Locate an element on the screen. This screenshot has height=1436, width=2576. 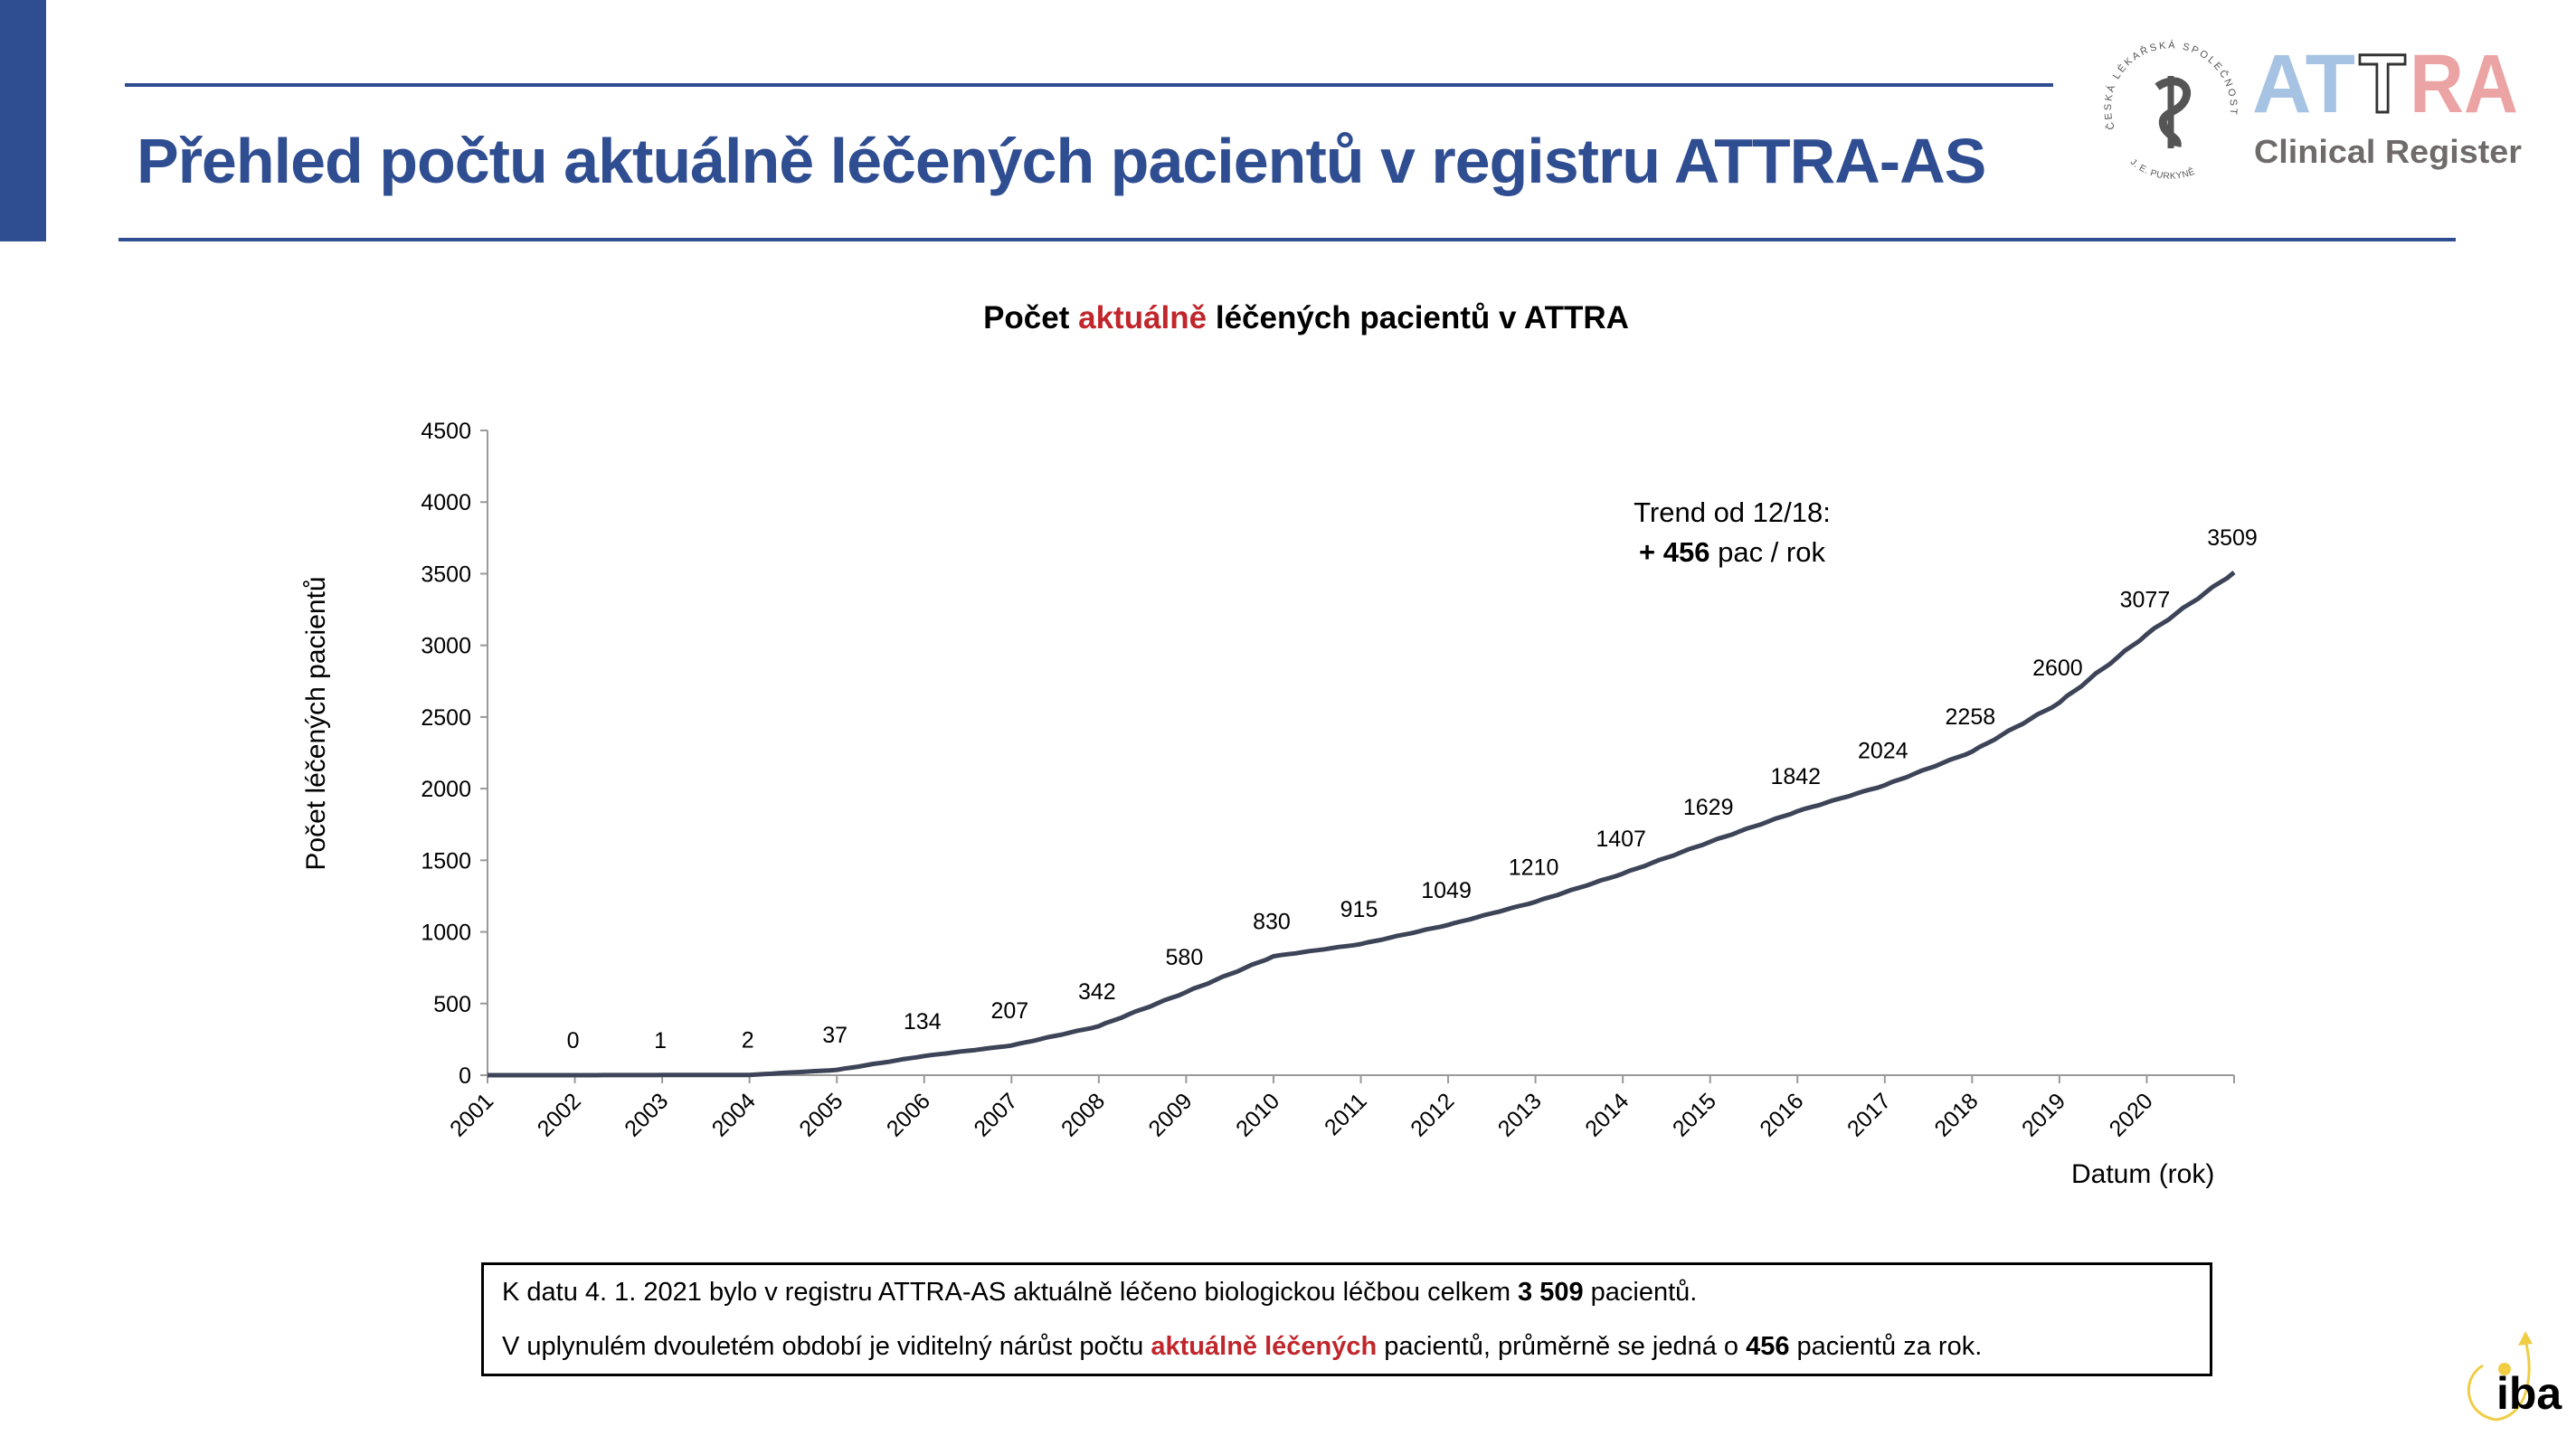
x-tick-label: 2009 is located at coordinates (1171, 1114).